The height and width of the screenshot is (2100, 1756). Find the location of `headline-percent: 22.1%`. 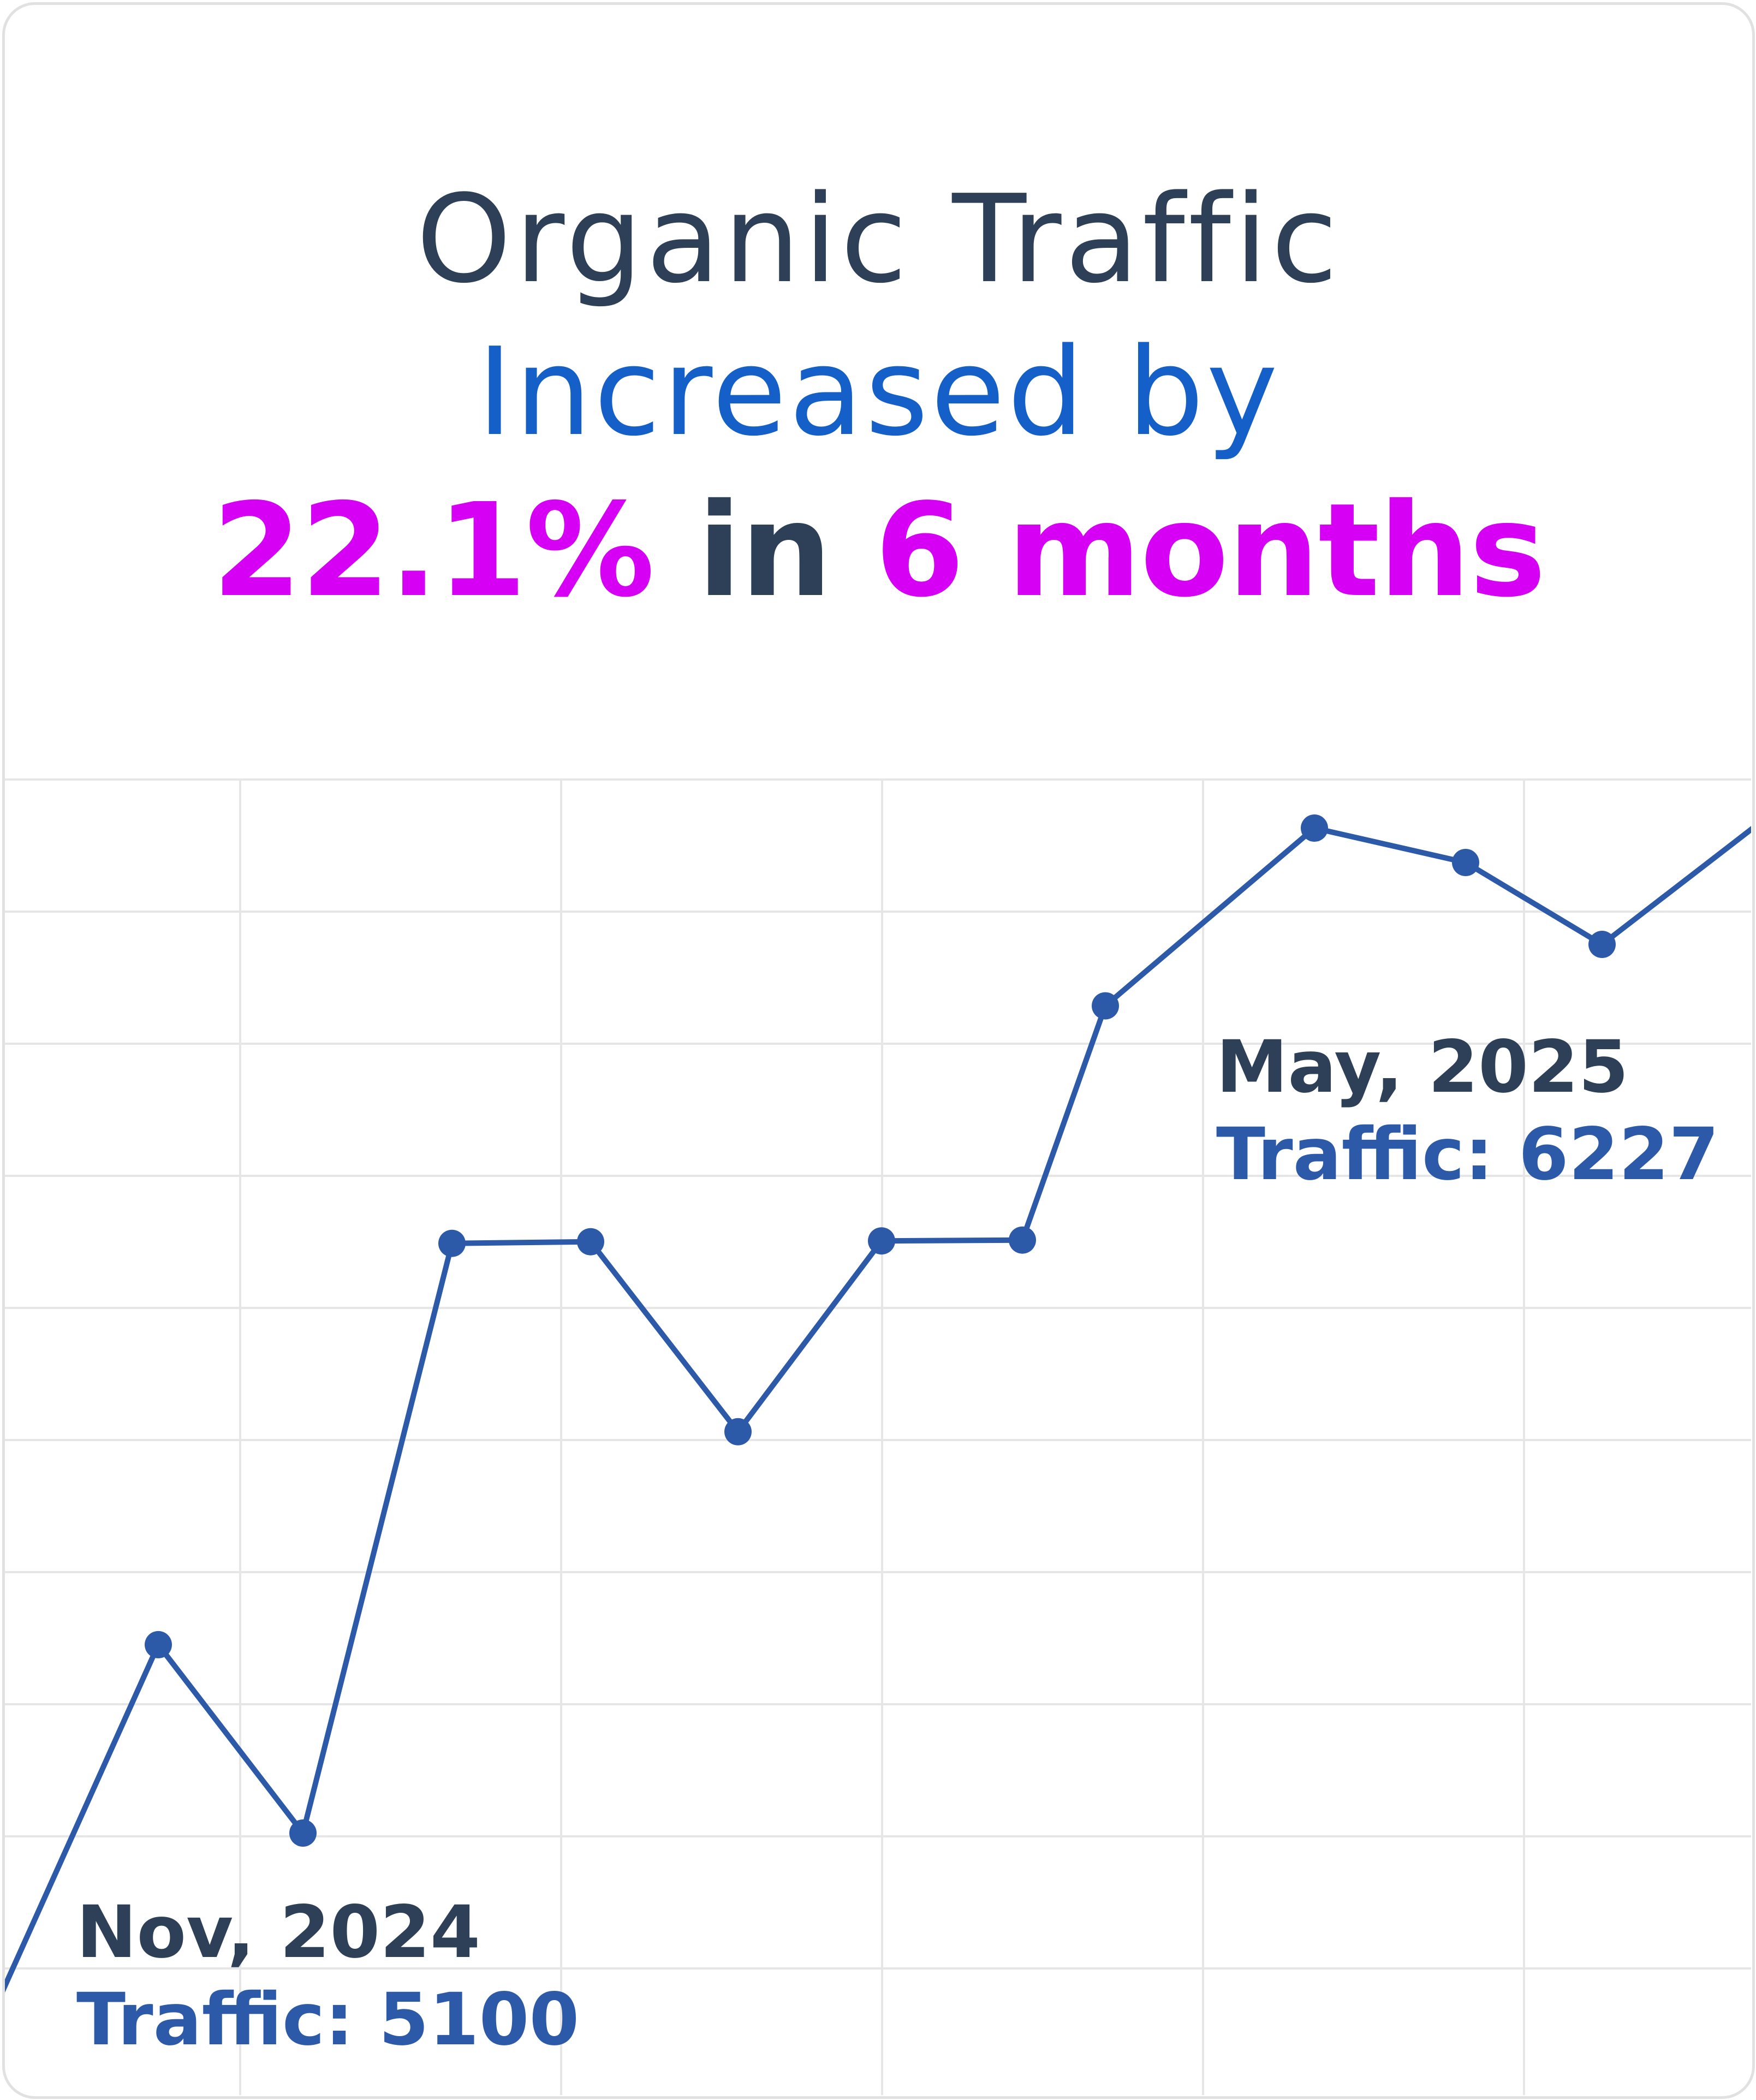

headline-percent: 22.1% is located at coordinates (433, 550).